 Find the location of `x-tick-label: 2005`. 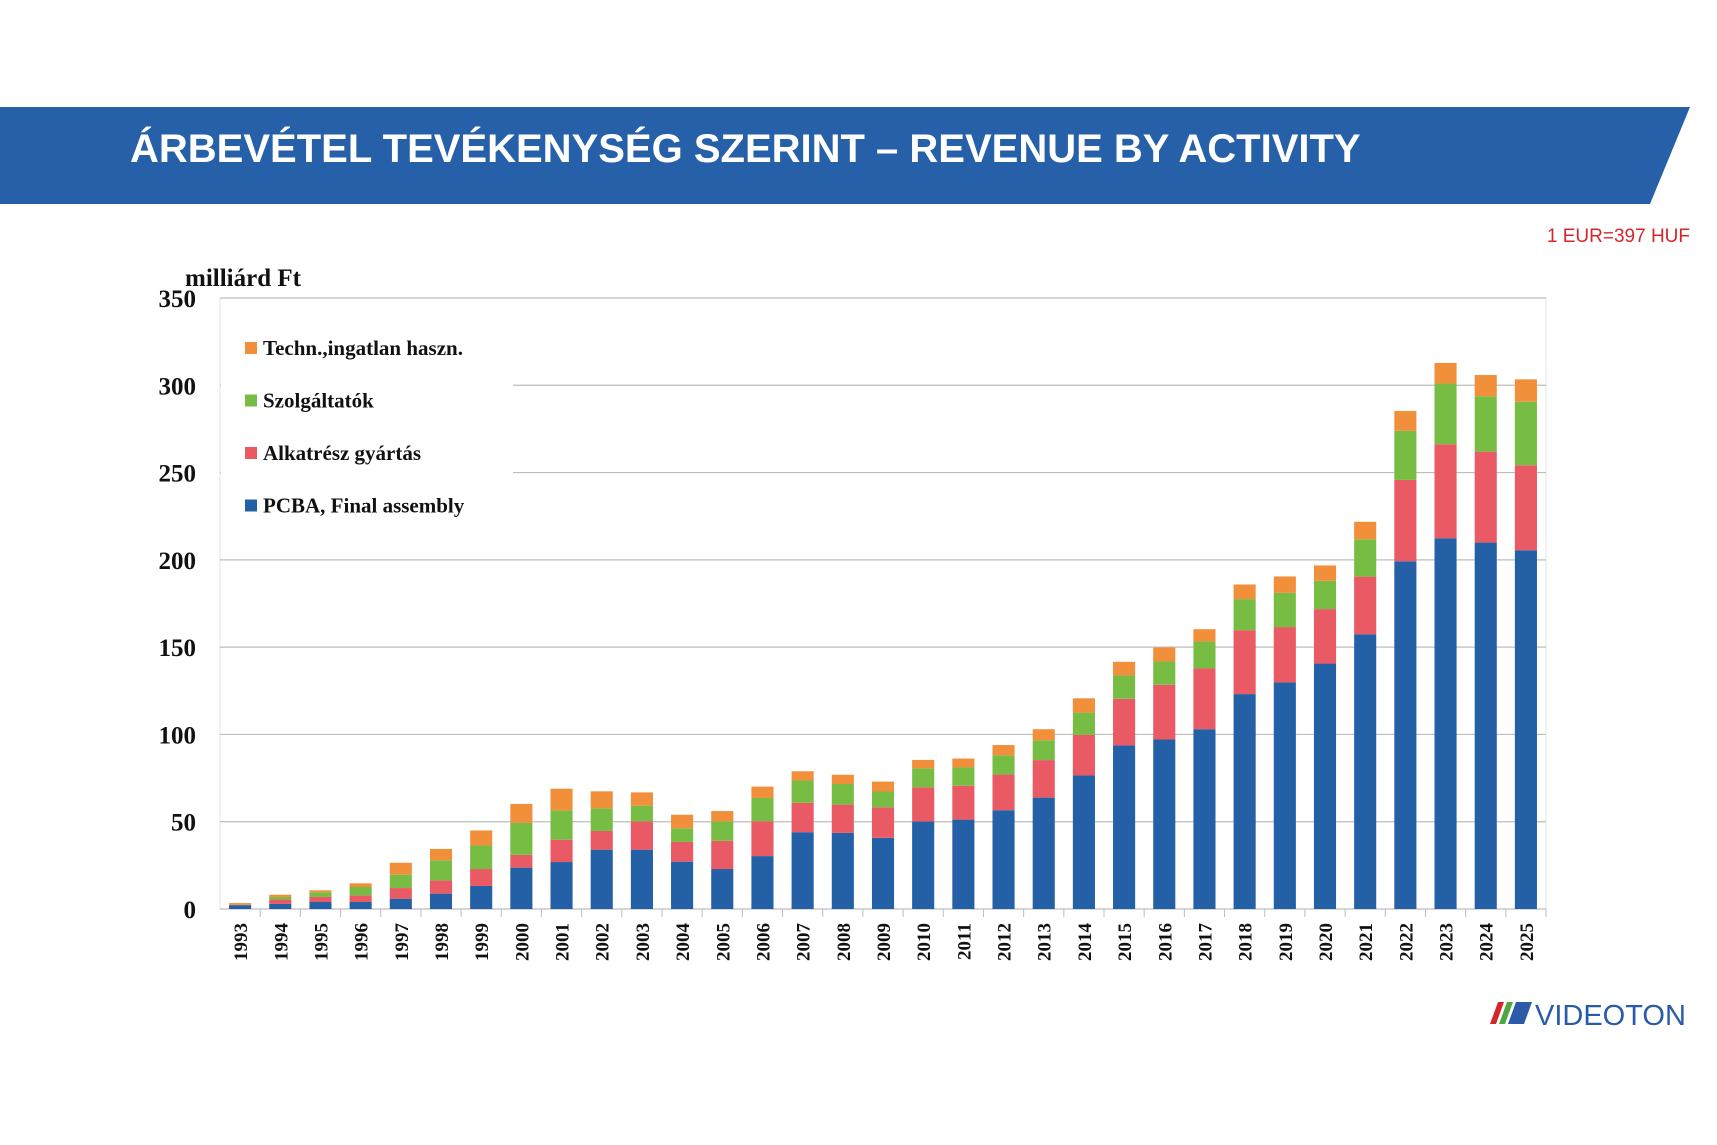

x-tick-label: 2005 is located at coordinates (723, 942).